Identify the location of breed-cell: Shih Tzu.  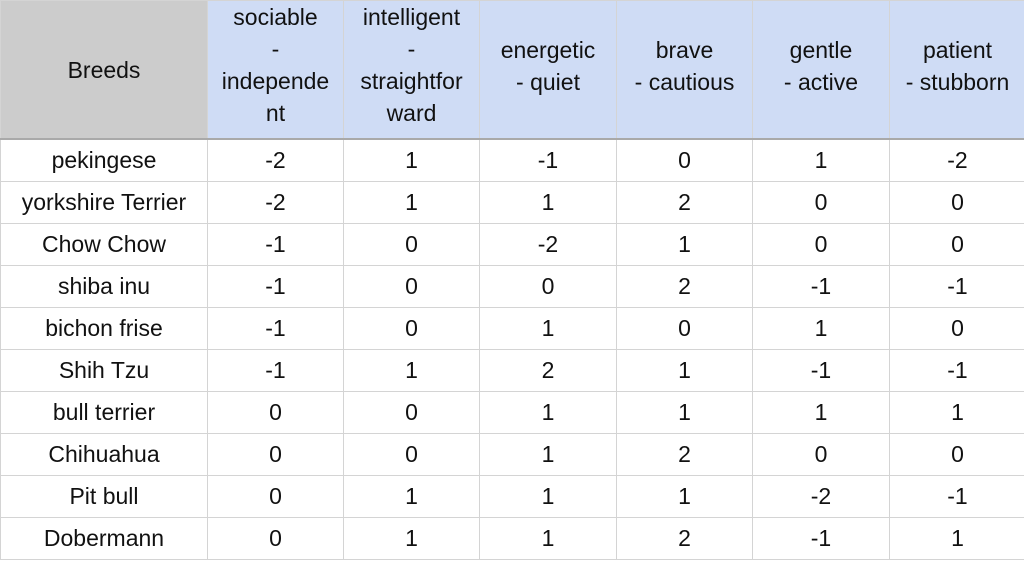
(104, 370).